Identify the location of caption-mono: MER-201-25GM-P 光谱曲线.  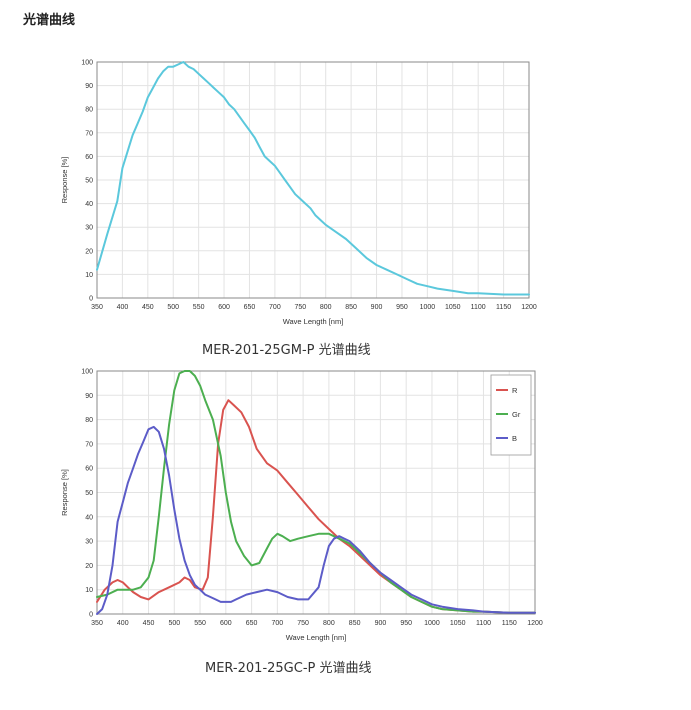
(286, 350).